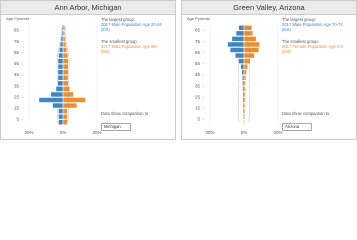 This screenshot has height=240, width=357. What do you see at coordinates (269, 8) in the screenshot?
I see `panel-title: Green Valley, Arizona` at bounding box center [269, 8].